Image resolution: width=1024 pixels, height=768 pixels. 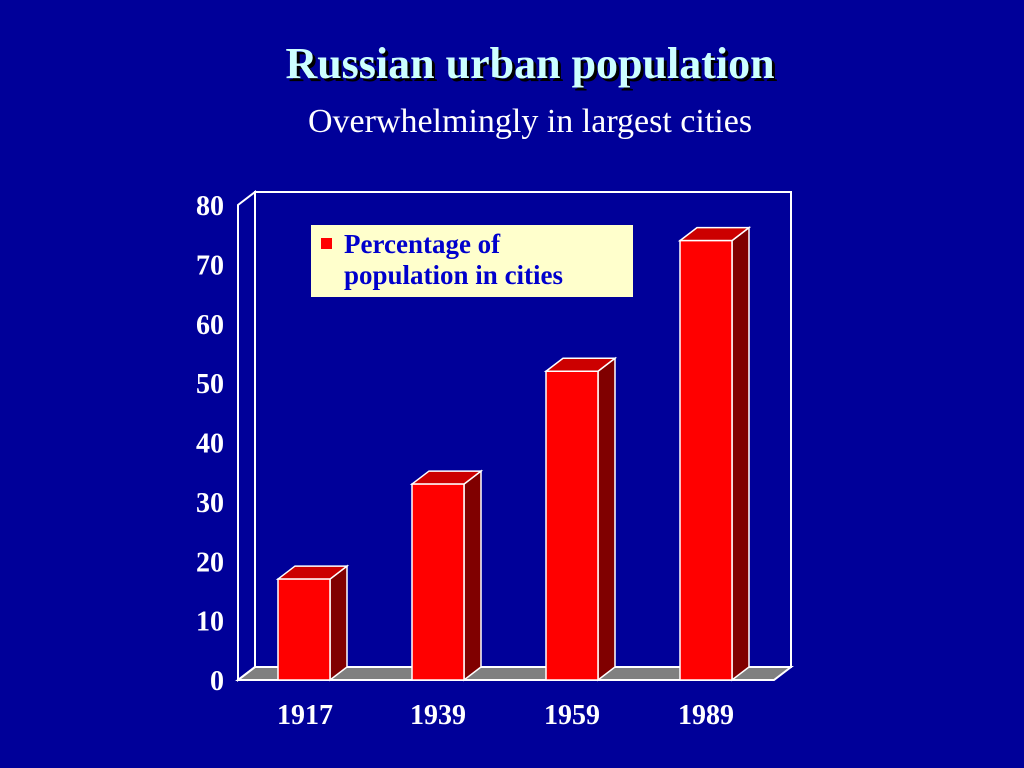 What do you see at coordinates (246, 436) in the screenshot?
I see `chart-side-wall` at bounding box center [246, 436].